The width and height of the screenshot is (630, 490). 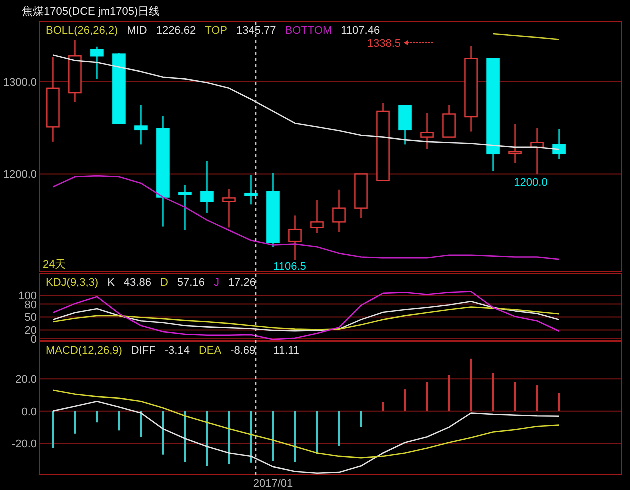 I want to click on text: D, so click(x=164, y=283).